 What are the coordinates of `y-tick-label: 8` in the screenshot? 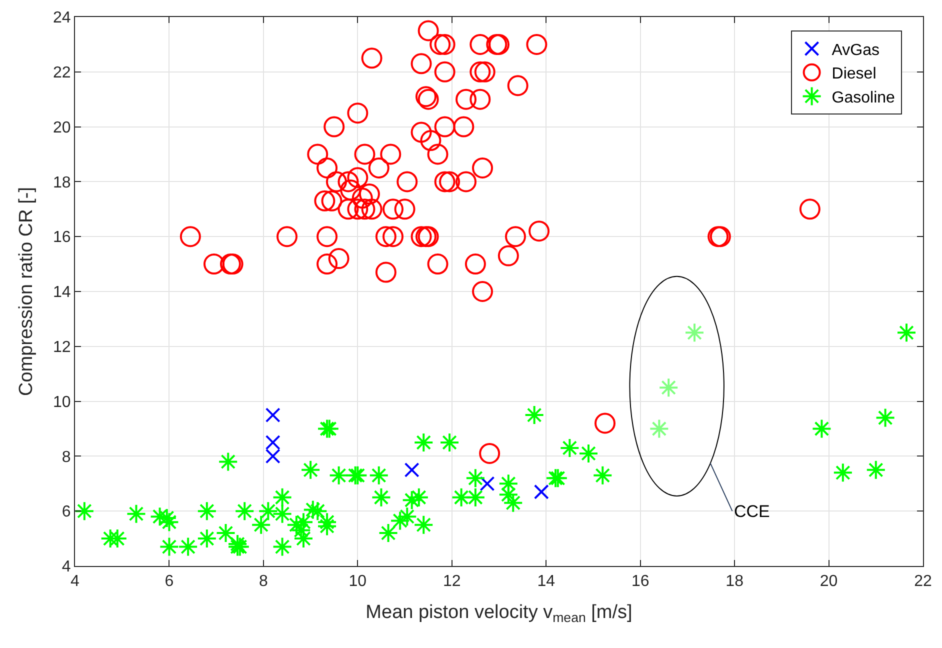 It's located at (66, 457).